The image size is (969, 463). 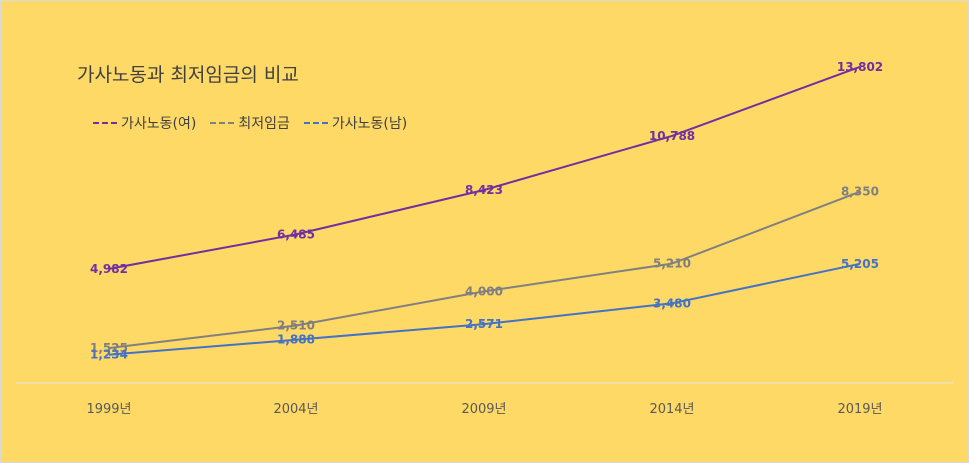 I want to click on legend-entry: 가사노동(남), so click(x=355, y=123).